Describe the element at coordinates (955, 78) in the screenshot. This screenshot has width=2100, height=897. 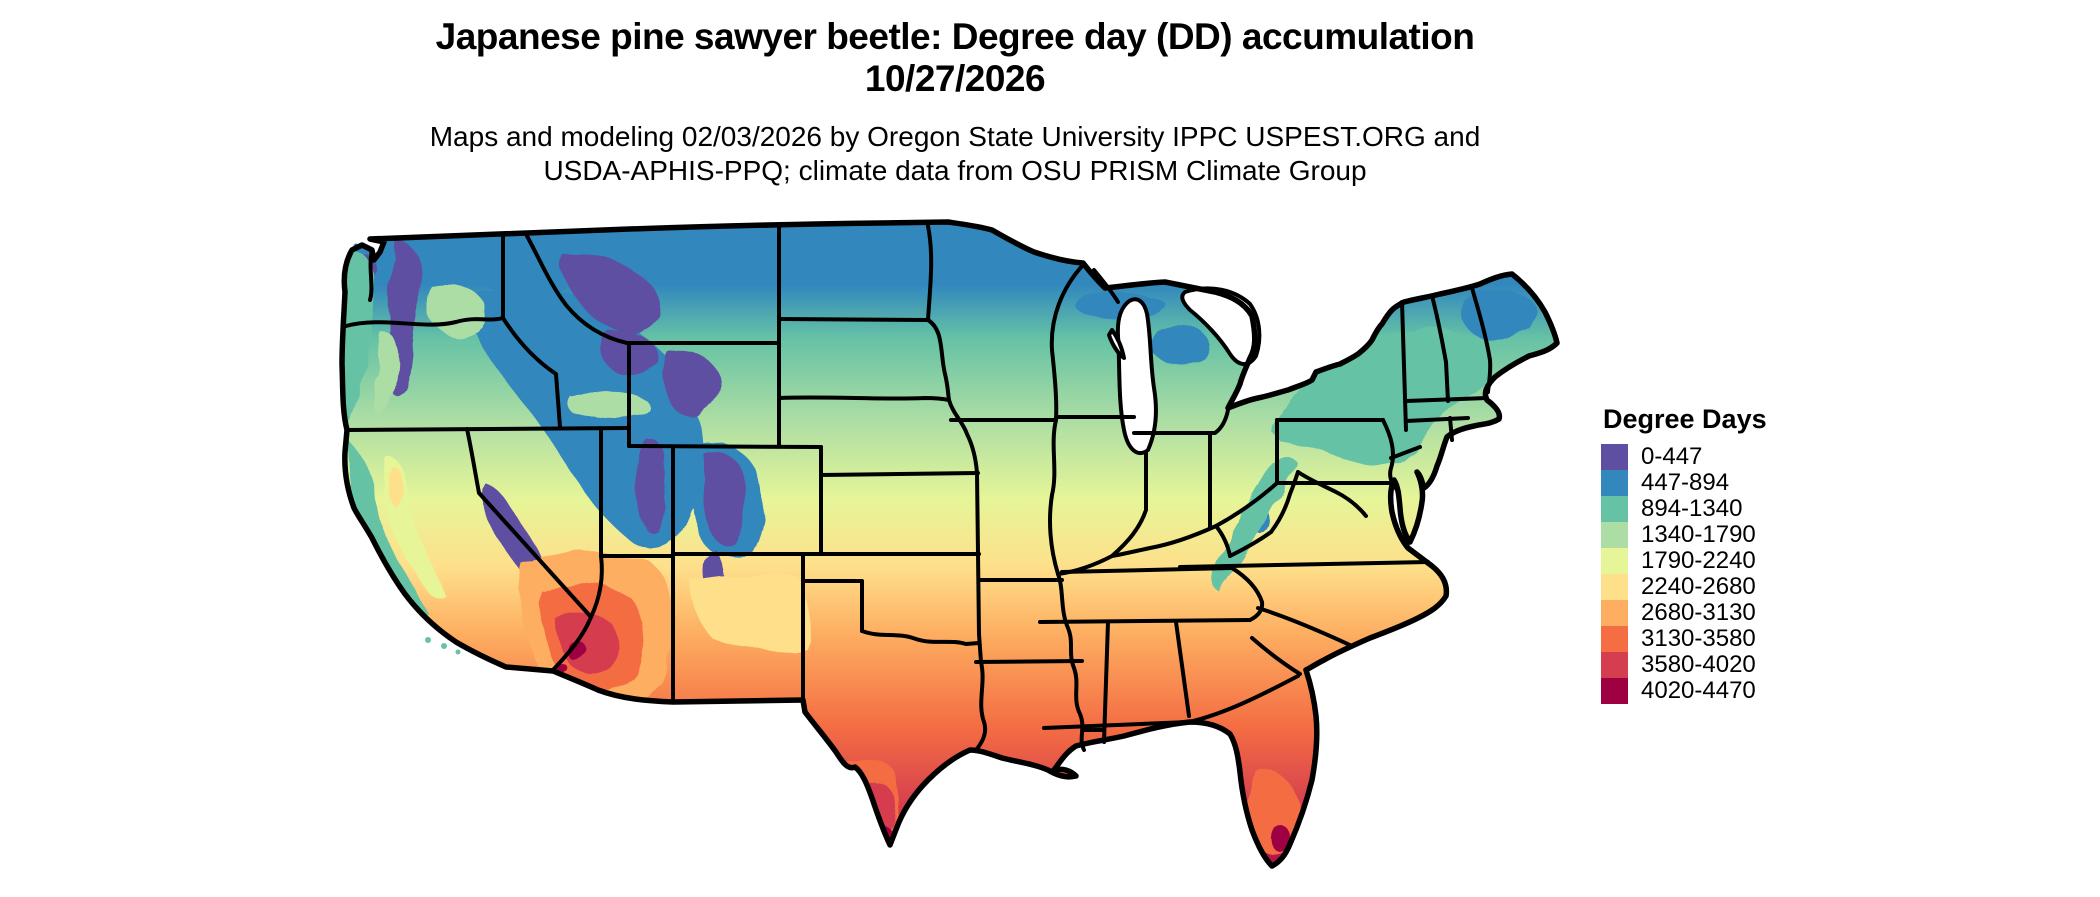
I see `title-line-2: 10/27/2026` at that location.